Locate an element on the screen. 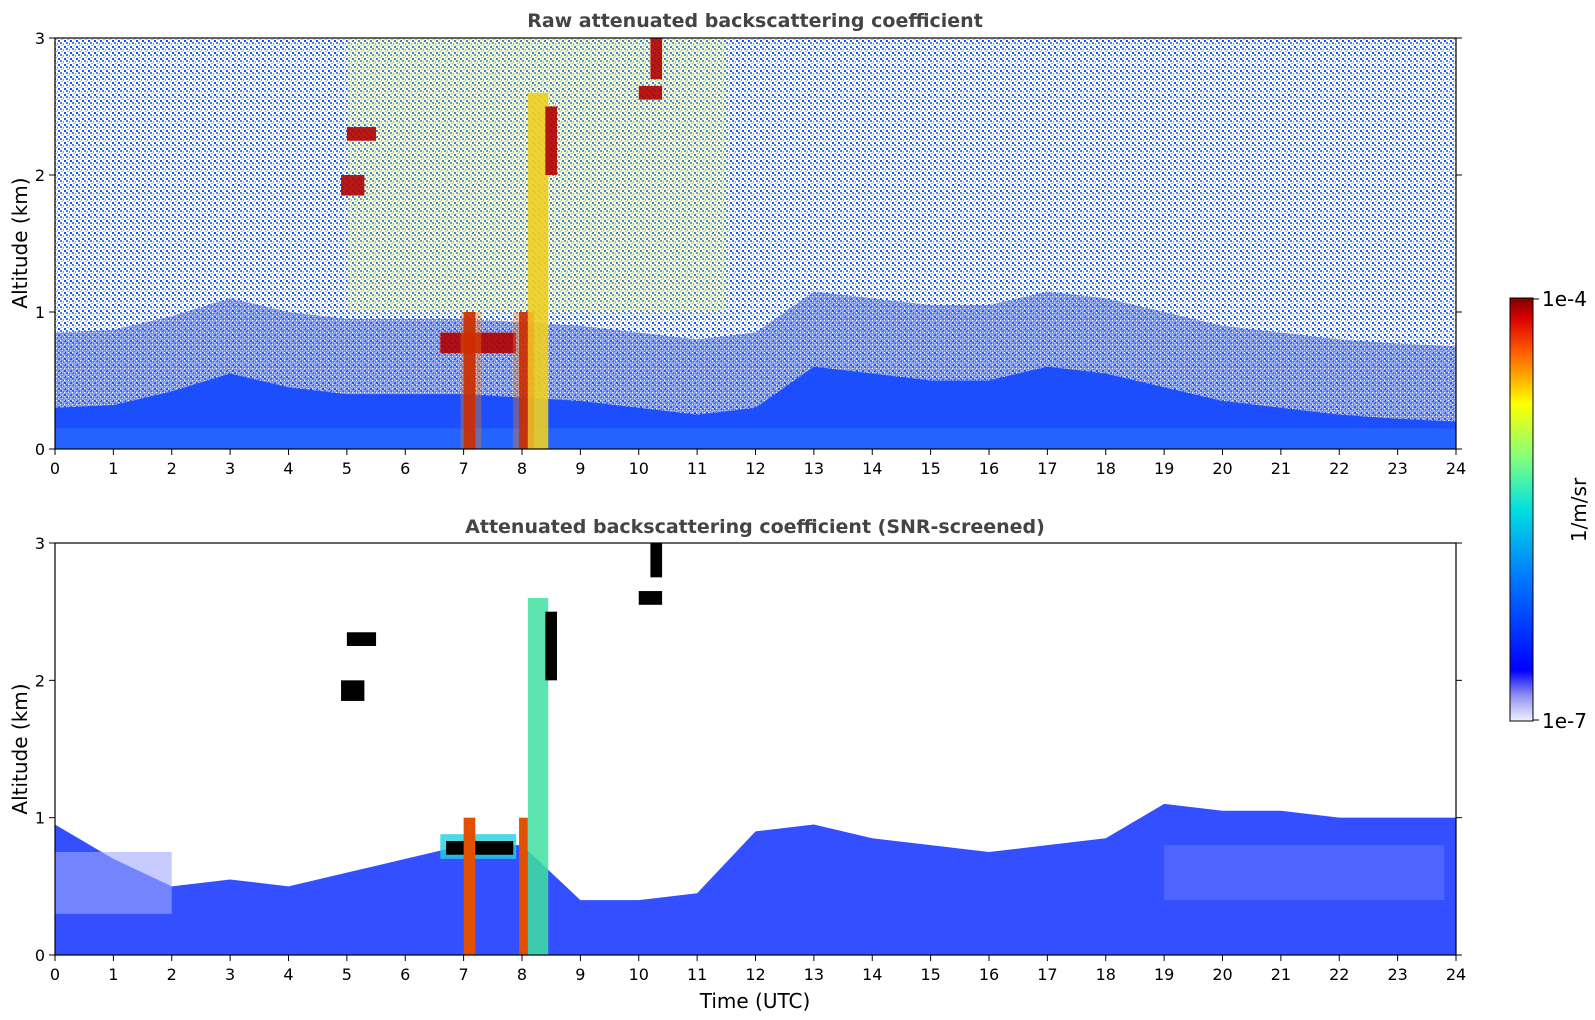  colorbar-max-label: 1e-4 is located at coordinates (1564, 299).